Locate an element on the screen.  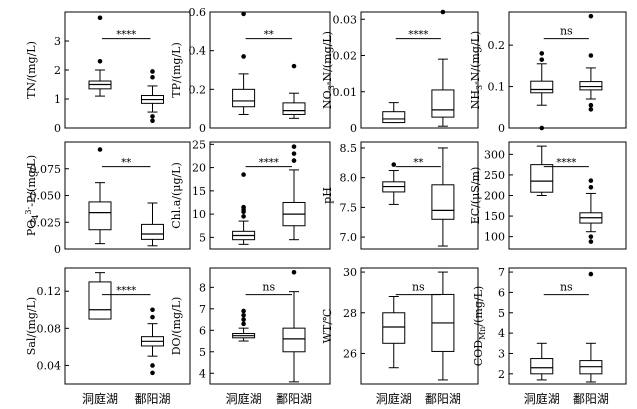
panel-11: 26 28 30 WT/℃ ns 洞庭湖 鄱阳湖 is located at coordinates (400, 336).